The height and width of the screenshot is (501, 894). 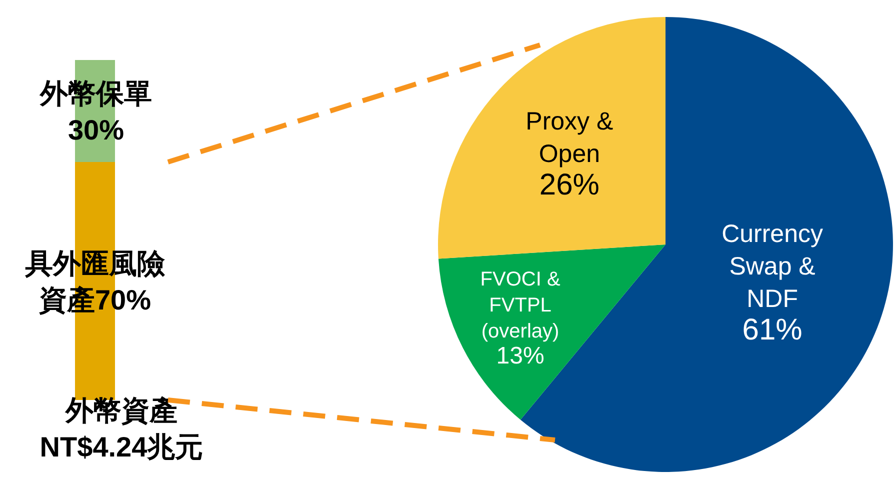 I want to click on data-label: 13%, so click(x=520, y=356).